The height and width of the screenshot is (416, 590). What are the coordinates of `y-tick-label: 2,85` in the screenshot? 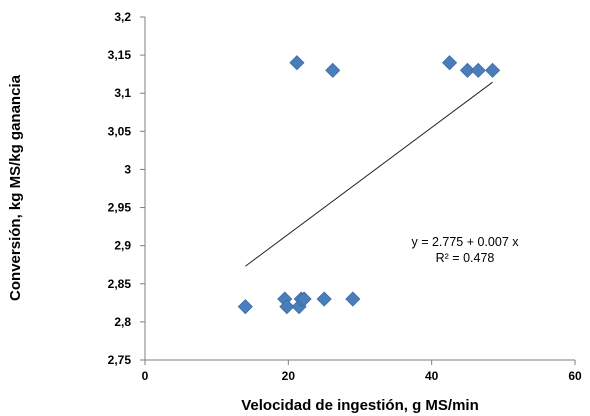 It's located at (120, 284).